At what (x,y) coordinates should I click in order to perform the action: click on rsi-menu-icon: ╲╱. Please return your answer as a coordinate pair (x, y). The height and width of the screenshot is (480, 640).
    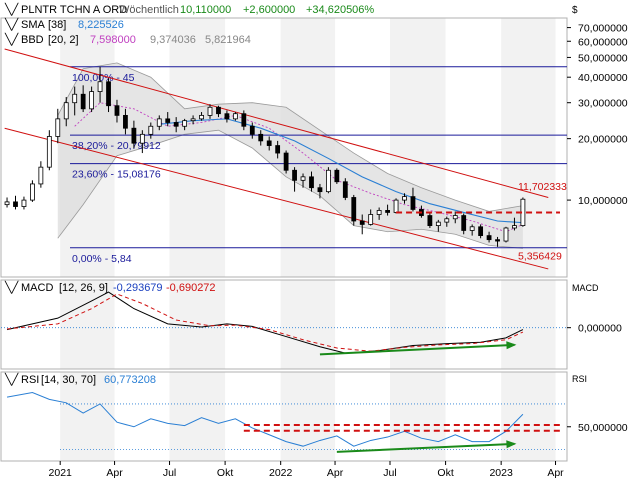
    Looking at the image, I should click on (12, 379).